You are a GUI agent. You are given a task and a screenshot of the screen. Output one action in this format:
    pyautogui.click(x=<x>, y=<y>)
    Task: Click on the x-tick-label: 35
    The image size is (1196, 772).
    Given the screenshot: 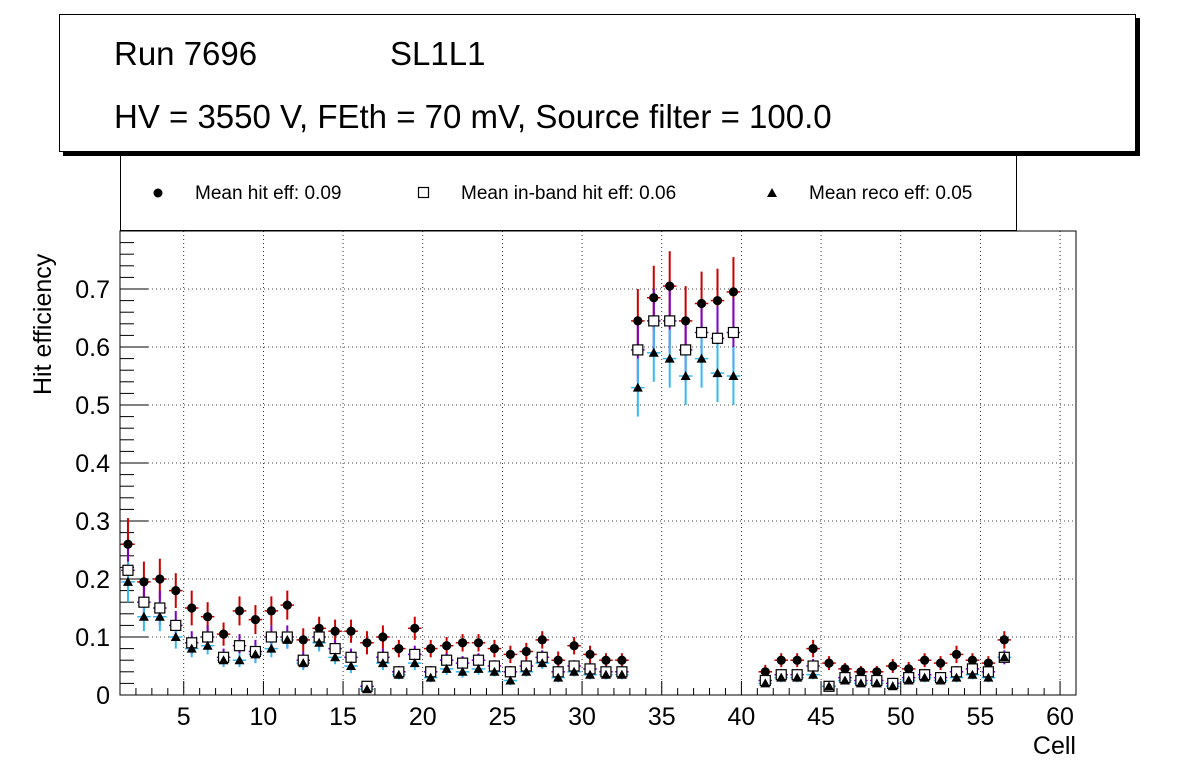 What is the action you would take?
    pyautogui.click(x=662, y=717)
    